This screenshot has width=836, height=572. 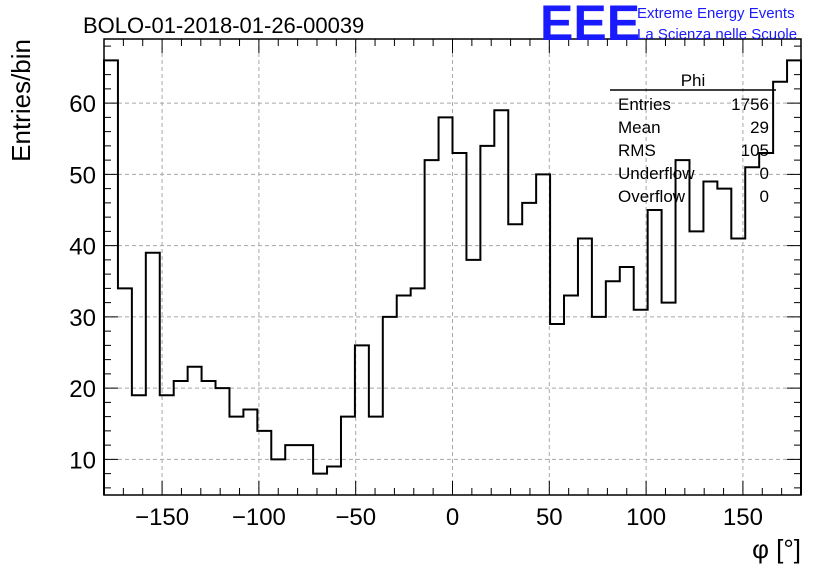 What do you see at coordinates (355, 517) in the screenshot?
I see `x-tick-label: −50` at bounding box center [355, 517].